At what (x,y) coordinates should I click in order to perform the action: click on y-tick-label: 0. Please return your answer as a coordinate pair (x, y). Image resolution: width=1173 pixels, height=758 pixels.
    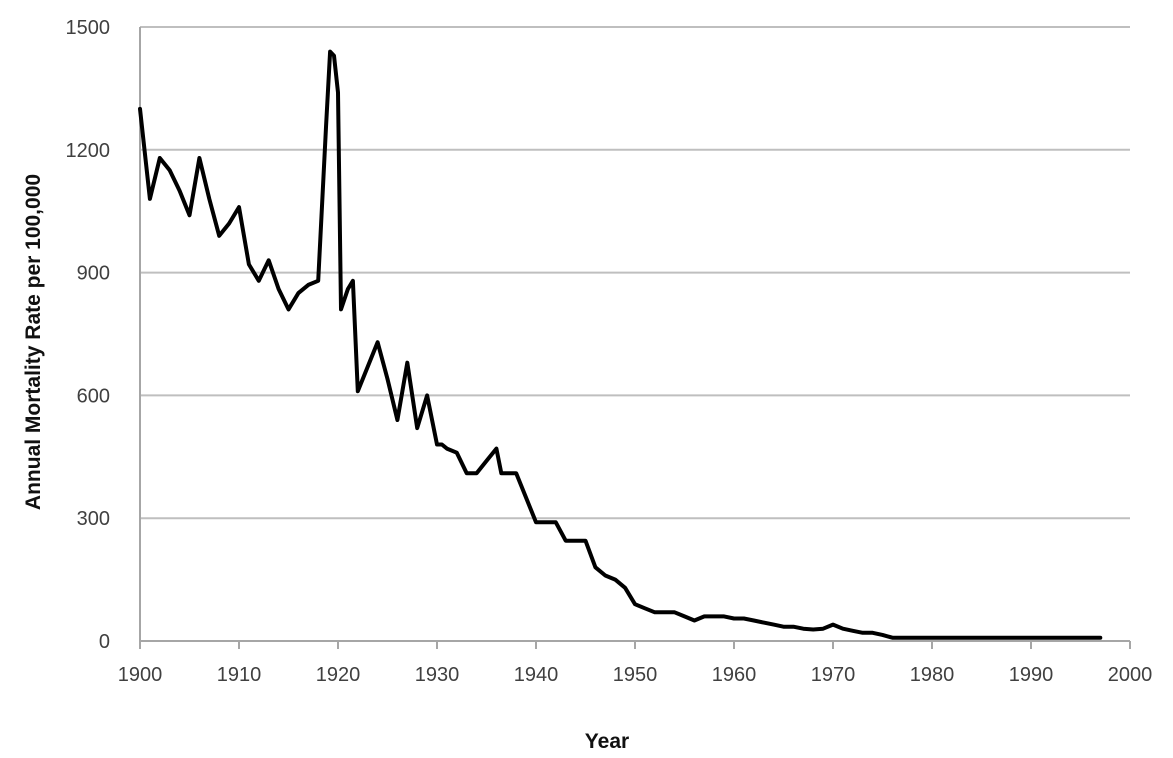
    Looking at the image, I should click on (104, 642).